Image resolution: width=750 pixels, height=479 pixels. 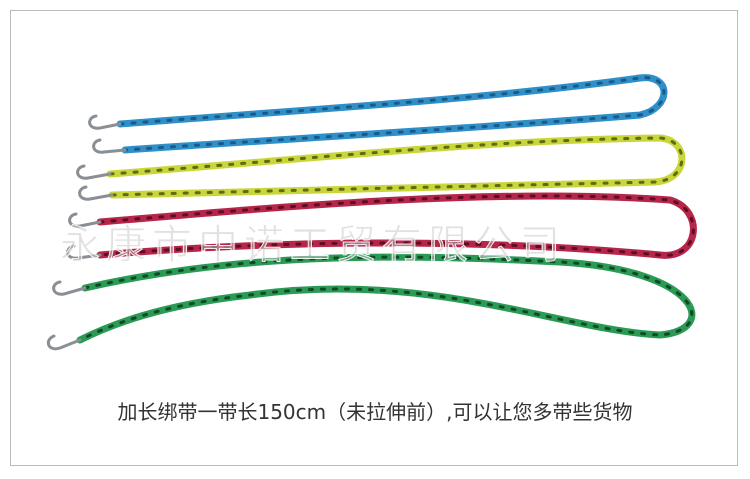 What do you see at coordinates (313, 245) in the screenshot?
I see `watermark: 永康市中诺工贸有限公司` at bounding box center [313, 245].